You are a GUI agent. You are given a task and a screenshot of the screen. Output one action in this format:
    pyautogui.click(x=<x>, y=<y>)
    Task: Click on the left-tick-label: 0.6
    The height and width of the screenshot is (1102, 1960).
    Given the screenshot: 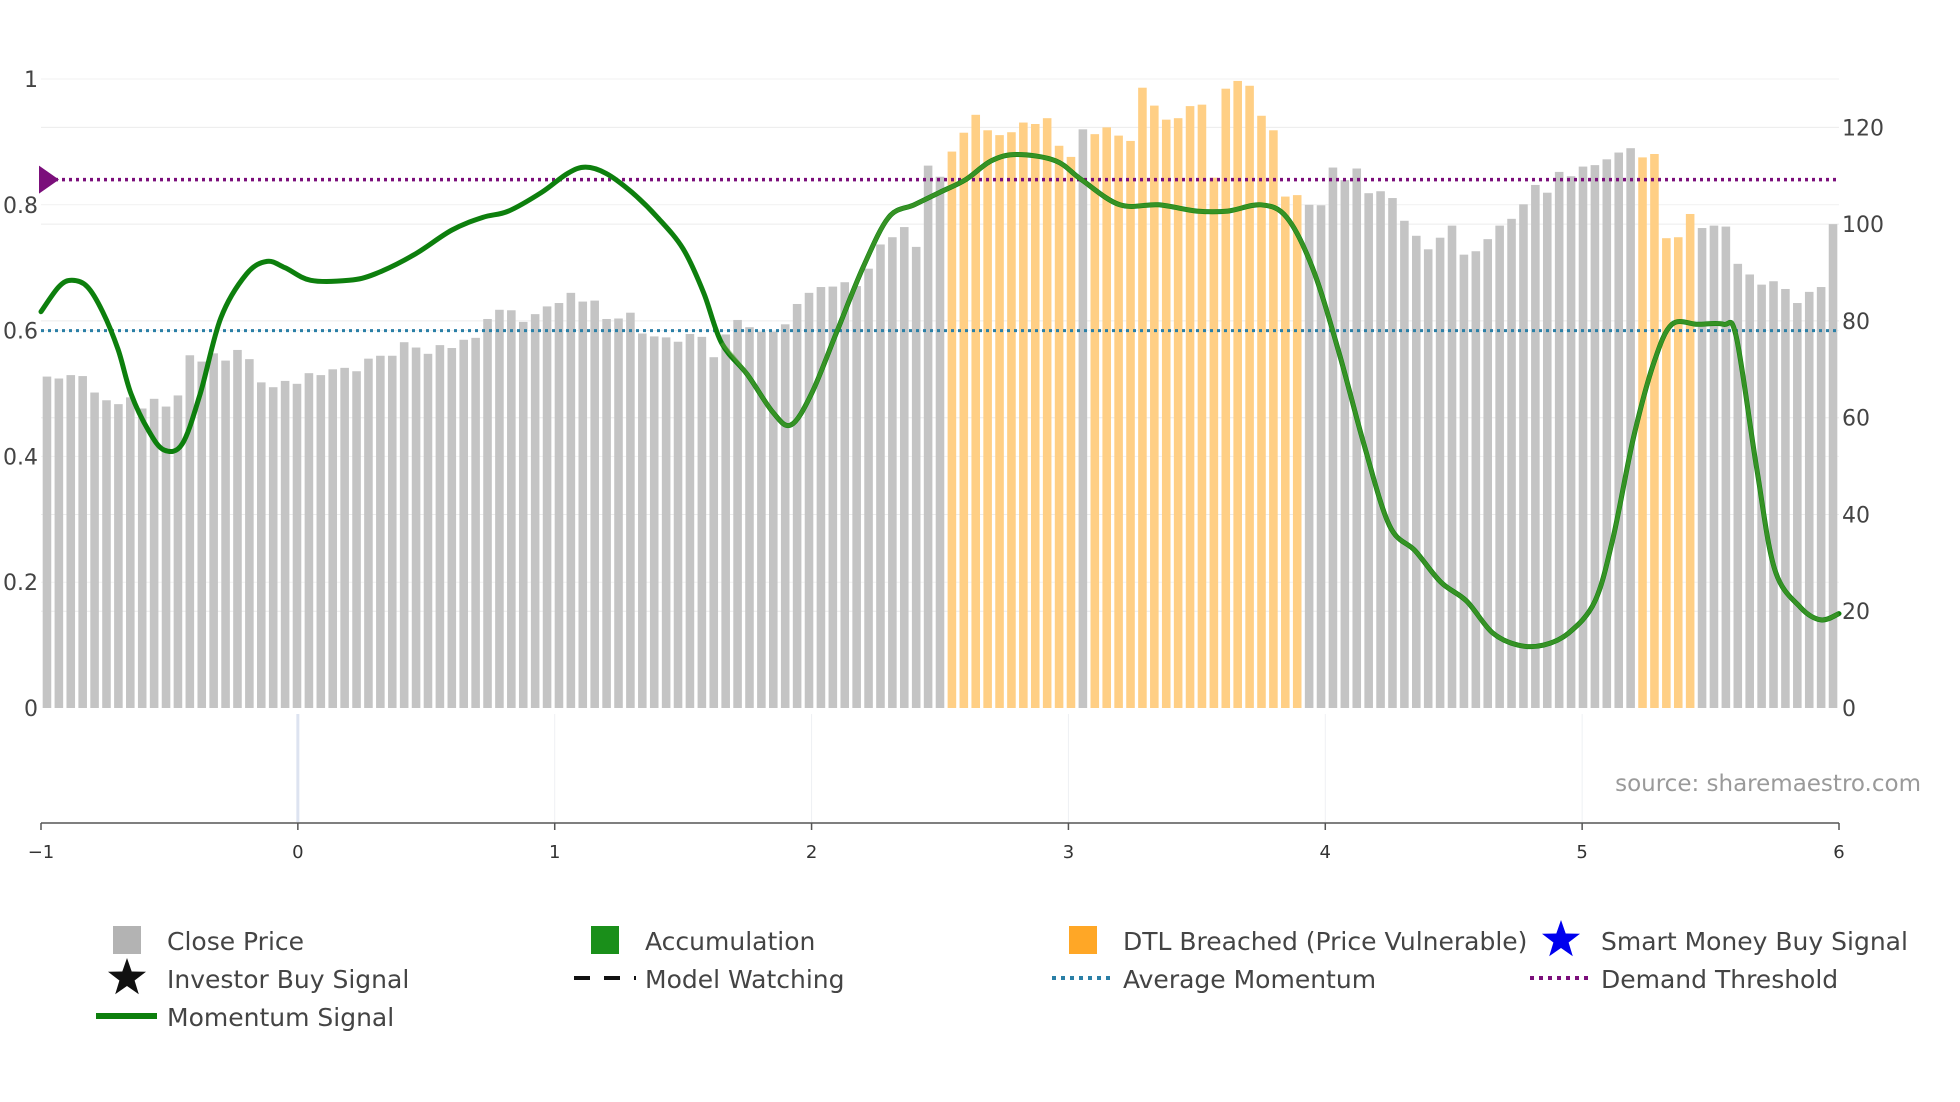 What is the action you would take?
    pyautogui.click(x=20, y=332)
    